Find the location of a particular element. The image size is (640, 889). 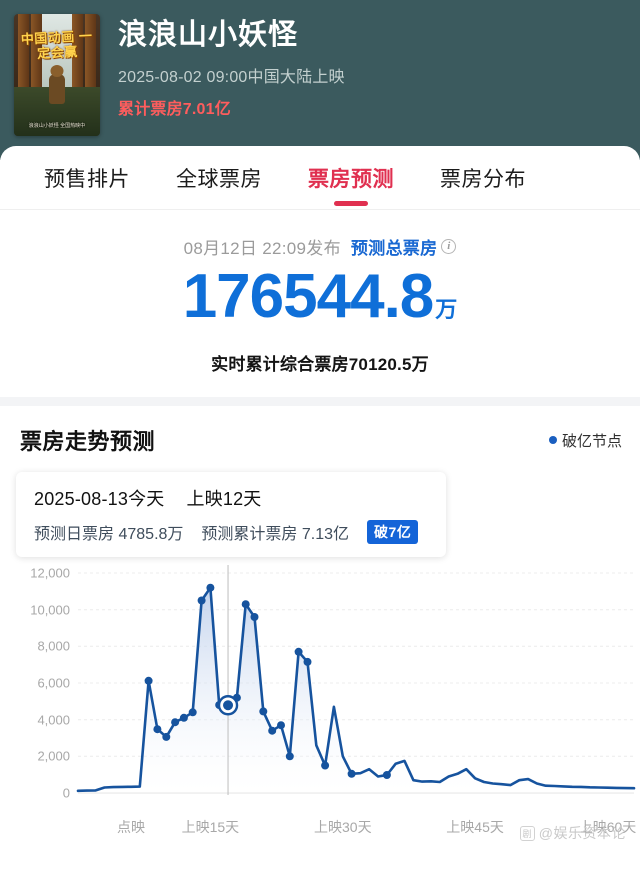

watermark-logo-icon: 剧 is located at coordinates (527, 833).